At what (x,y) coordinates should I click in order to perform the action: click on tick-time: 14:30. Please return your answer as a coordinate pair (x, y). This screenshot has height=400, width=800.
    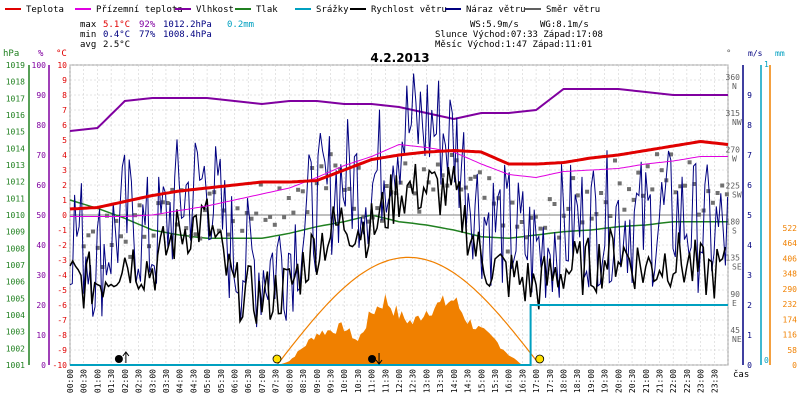
    Looking at the image, I should click on (468, 381).